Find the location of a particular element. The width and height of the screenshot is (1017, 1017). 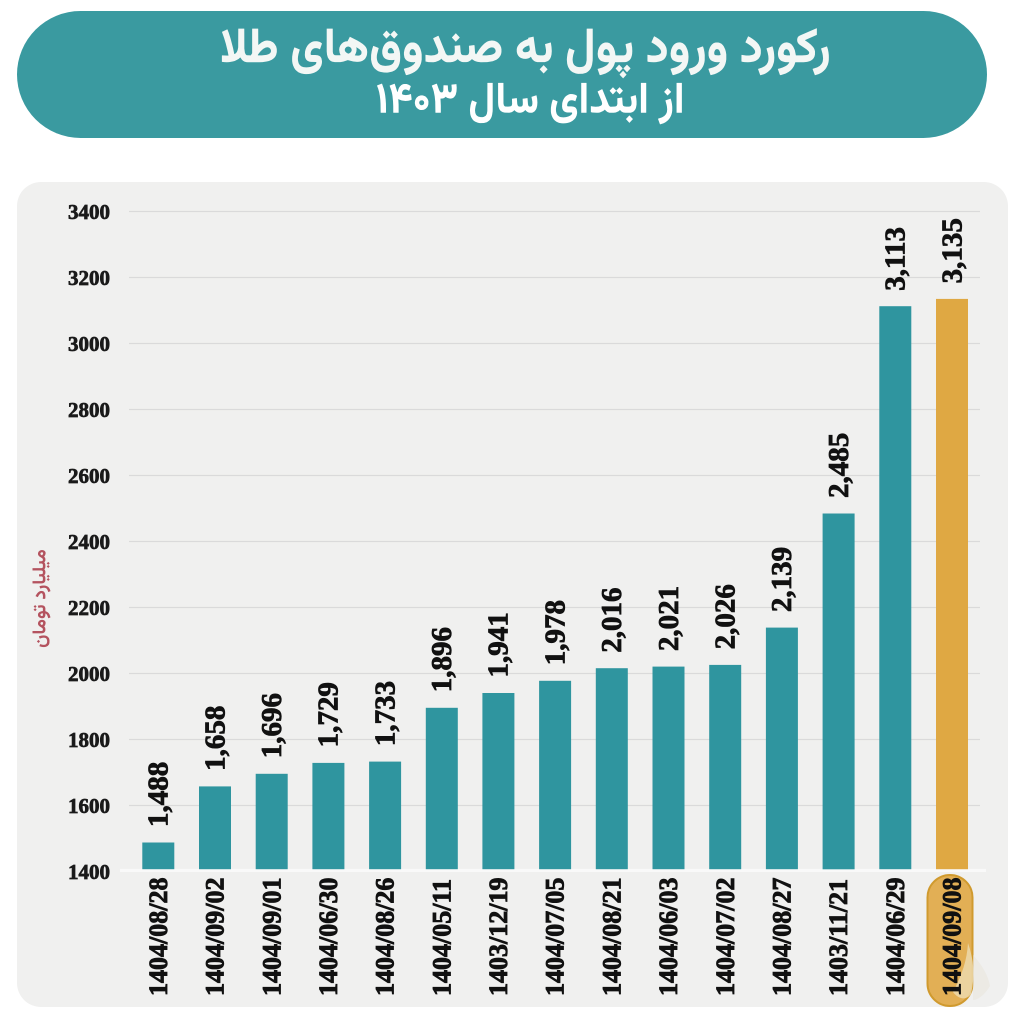

svg-text: 2,016 is located at coordinates (612, 619).